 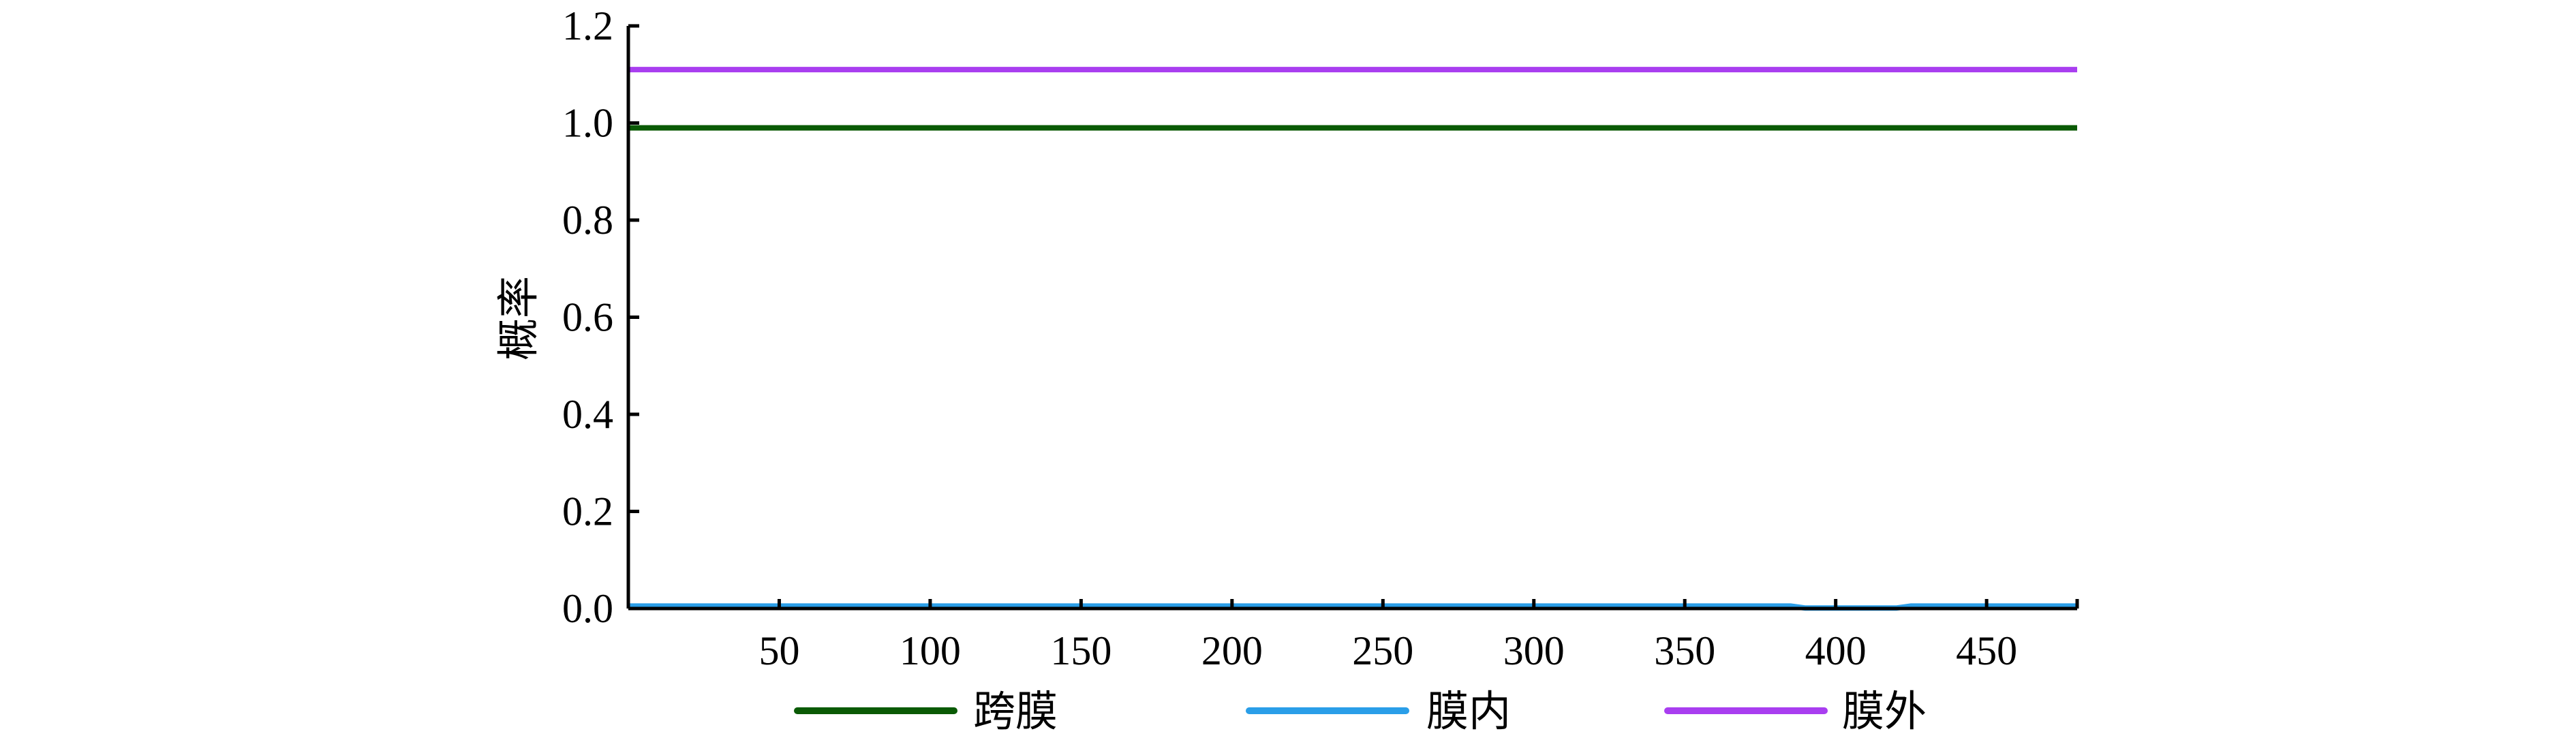 I want to click on legend-label: 膜内, so click(x=1468, y=711).